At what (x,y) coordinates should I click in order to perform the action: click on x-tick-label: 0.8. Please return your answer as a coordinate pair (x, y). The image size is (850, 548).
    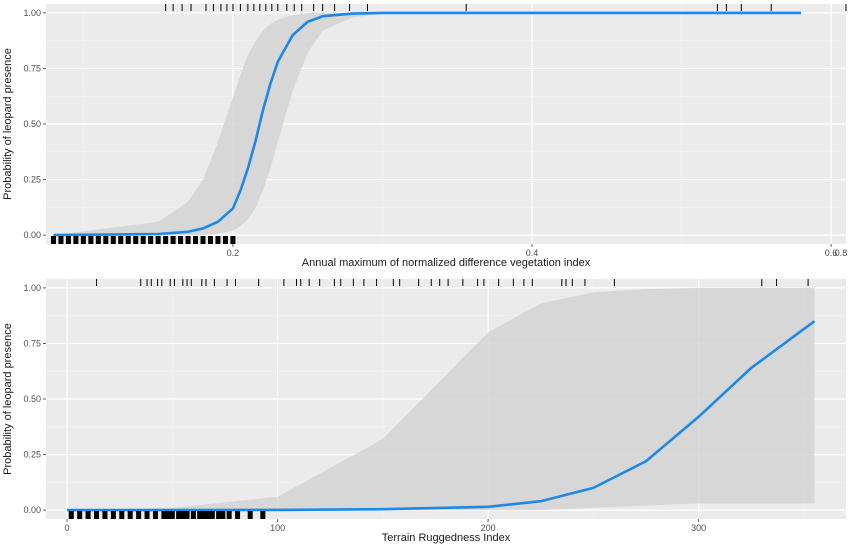
    Looking at the image, I should click on (841, 253).